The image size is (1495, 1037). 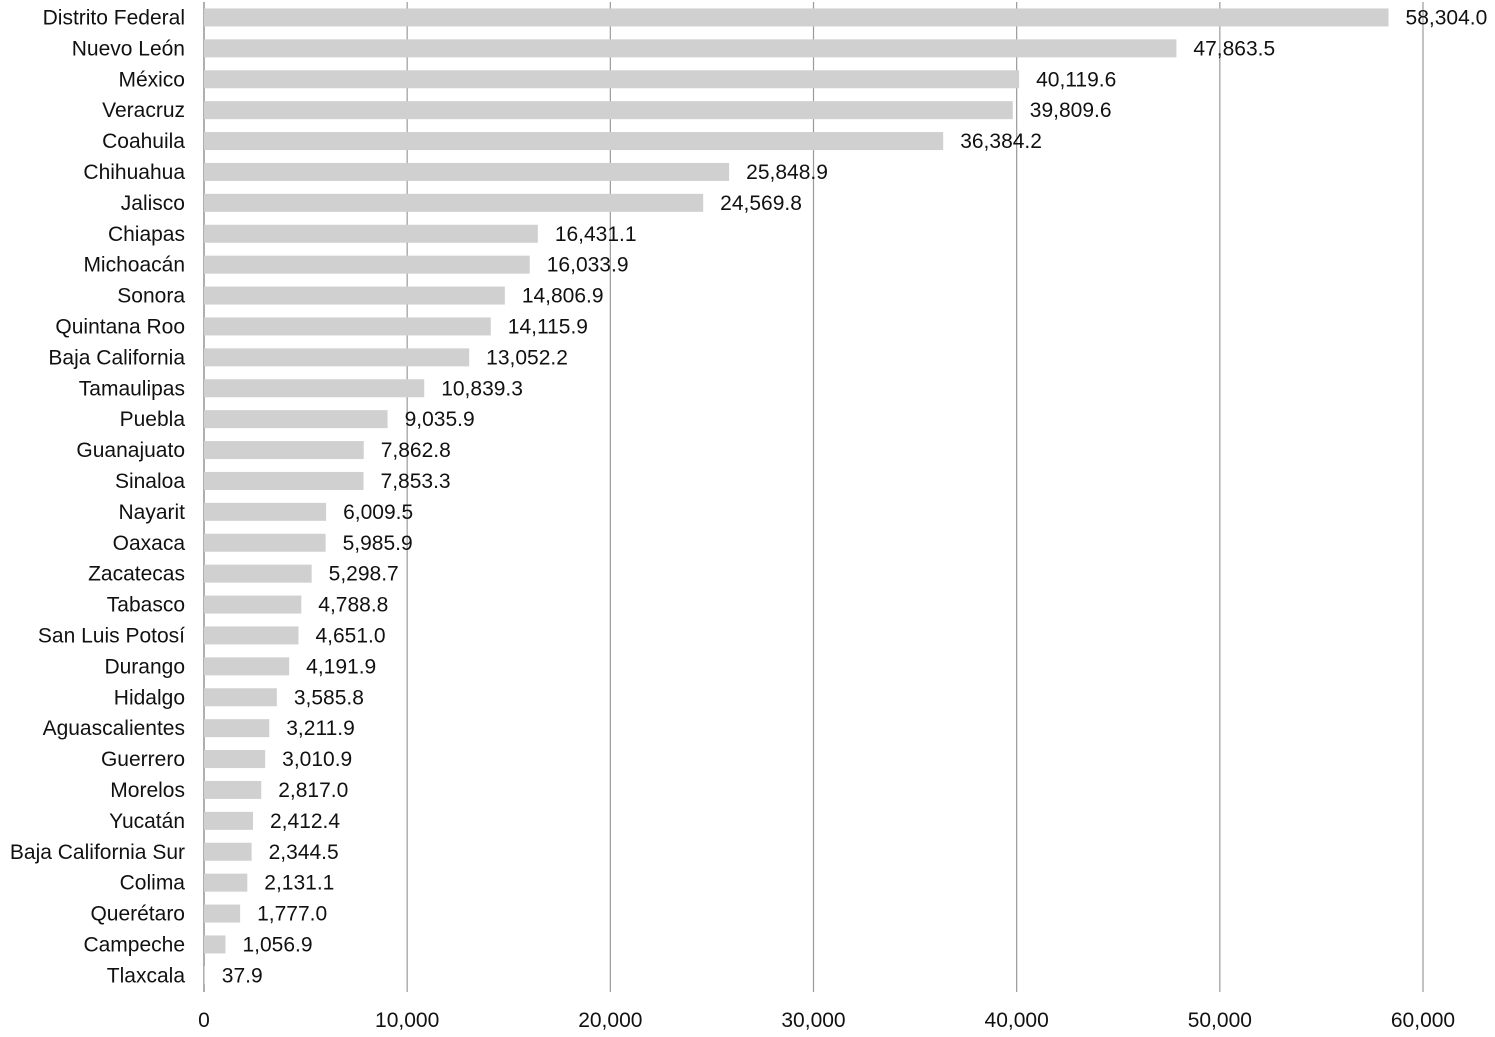 I want to click on value-label-25: 2,817.0, so click(x=313, y=790).